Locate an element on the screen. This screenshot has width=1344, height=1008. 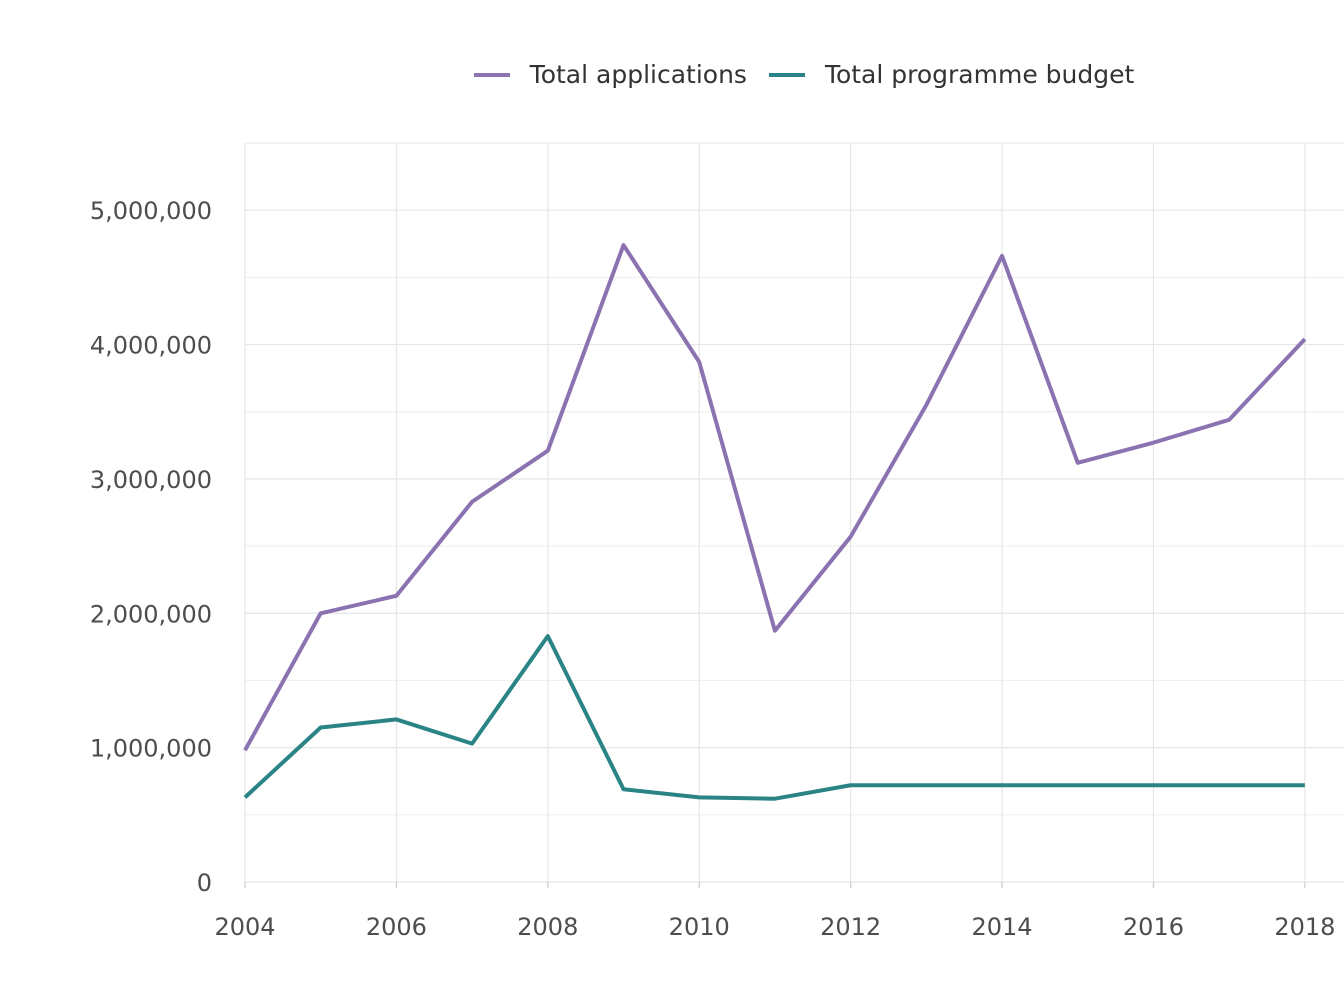
legend-item-budget: Total programme budget is located at coordinates (951, 74).